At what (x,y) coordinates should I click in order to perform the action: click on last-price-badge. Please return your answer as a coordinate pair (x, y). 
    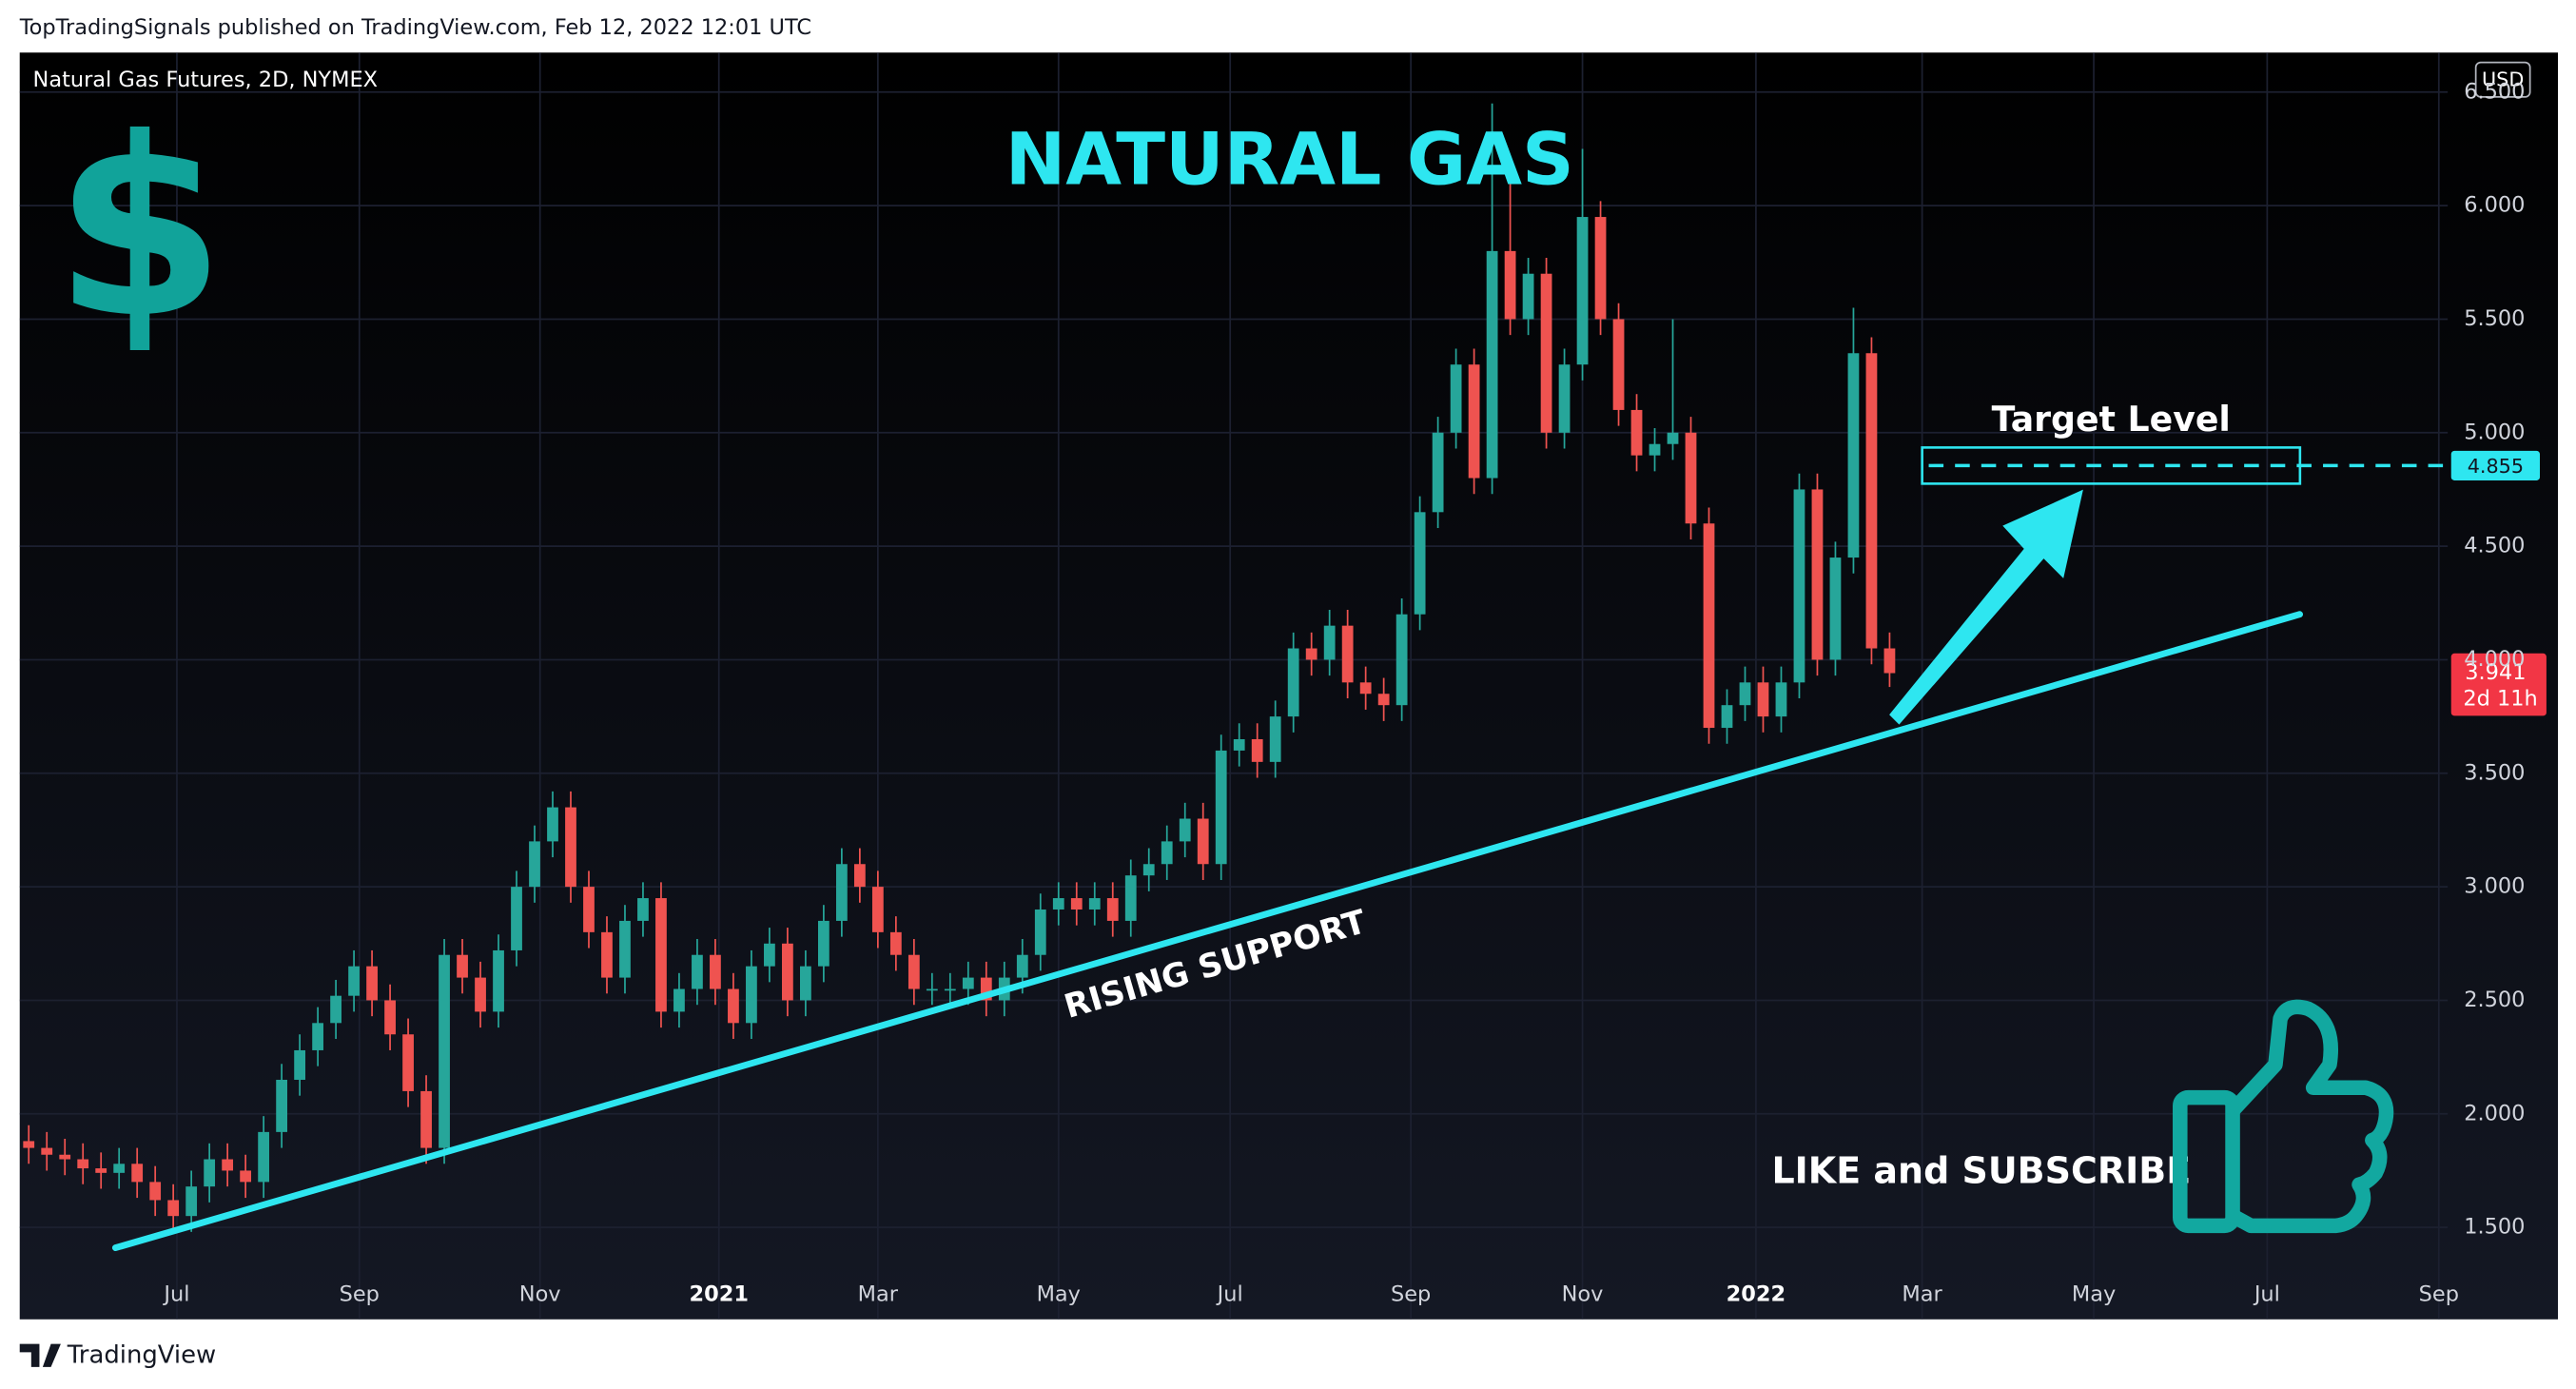
    Looking at the image, I should click on (2499, 684).